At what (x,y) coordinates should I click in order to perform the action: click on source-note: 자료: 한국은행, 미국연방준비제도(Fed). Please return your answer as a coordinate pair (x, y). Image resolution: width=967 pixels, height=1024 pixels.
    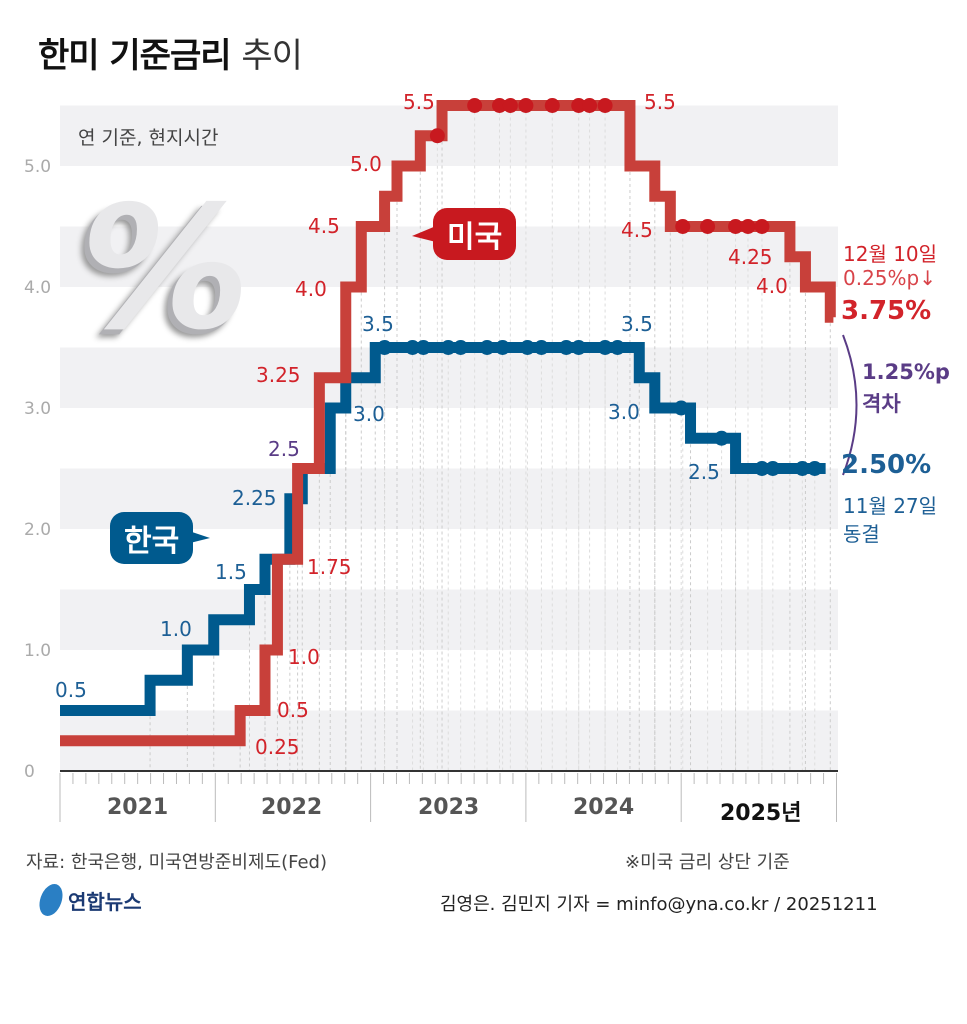
    Looking at the image, I should click on (176, 862).